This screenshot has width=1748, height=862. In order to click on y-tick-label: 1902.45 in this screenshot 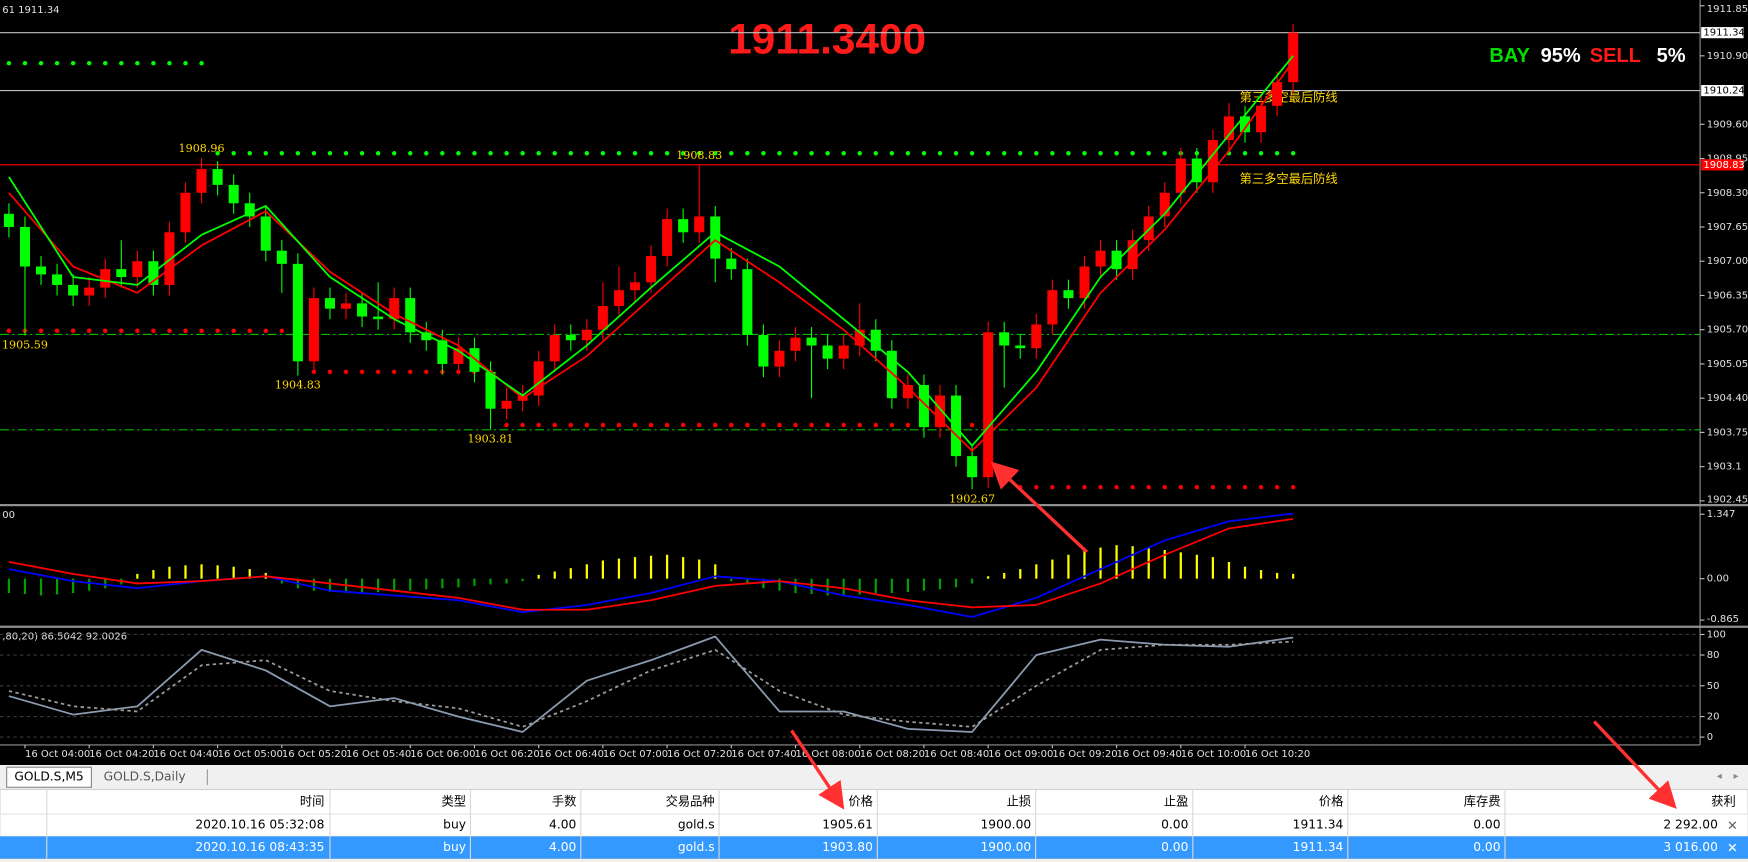, I will do `click(1727, 500)`.